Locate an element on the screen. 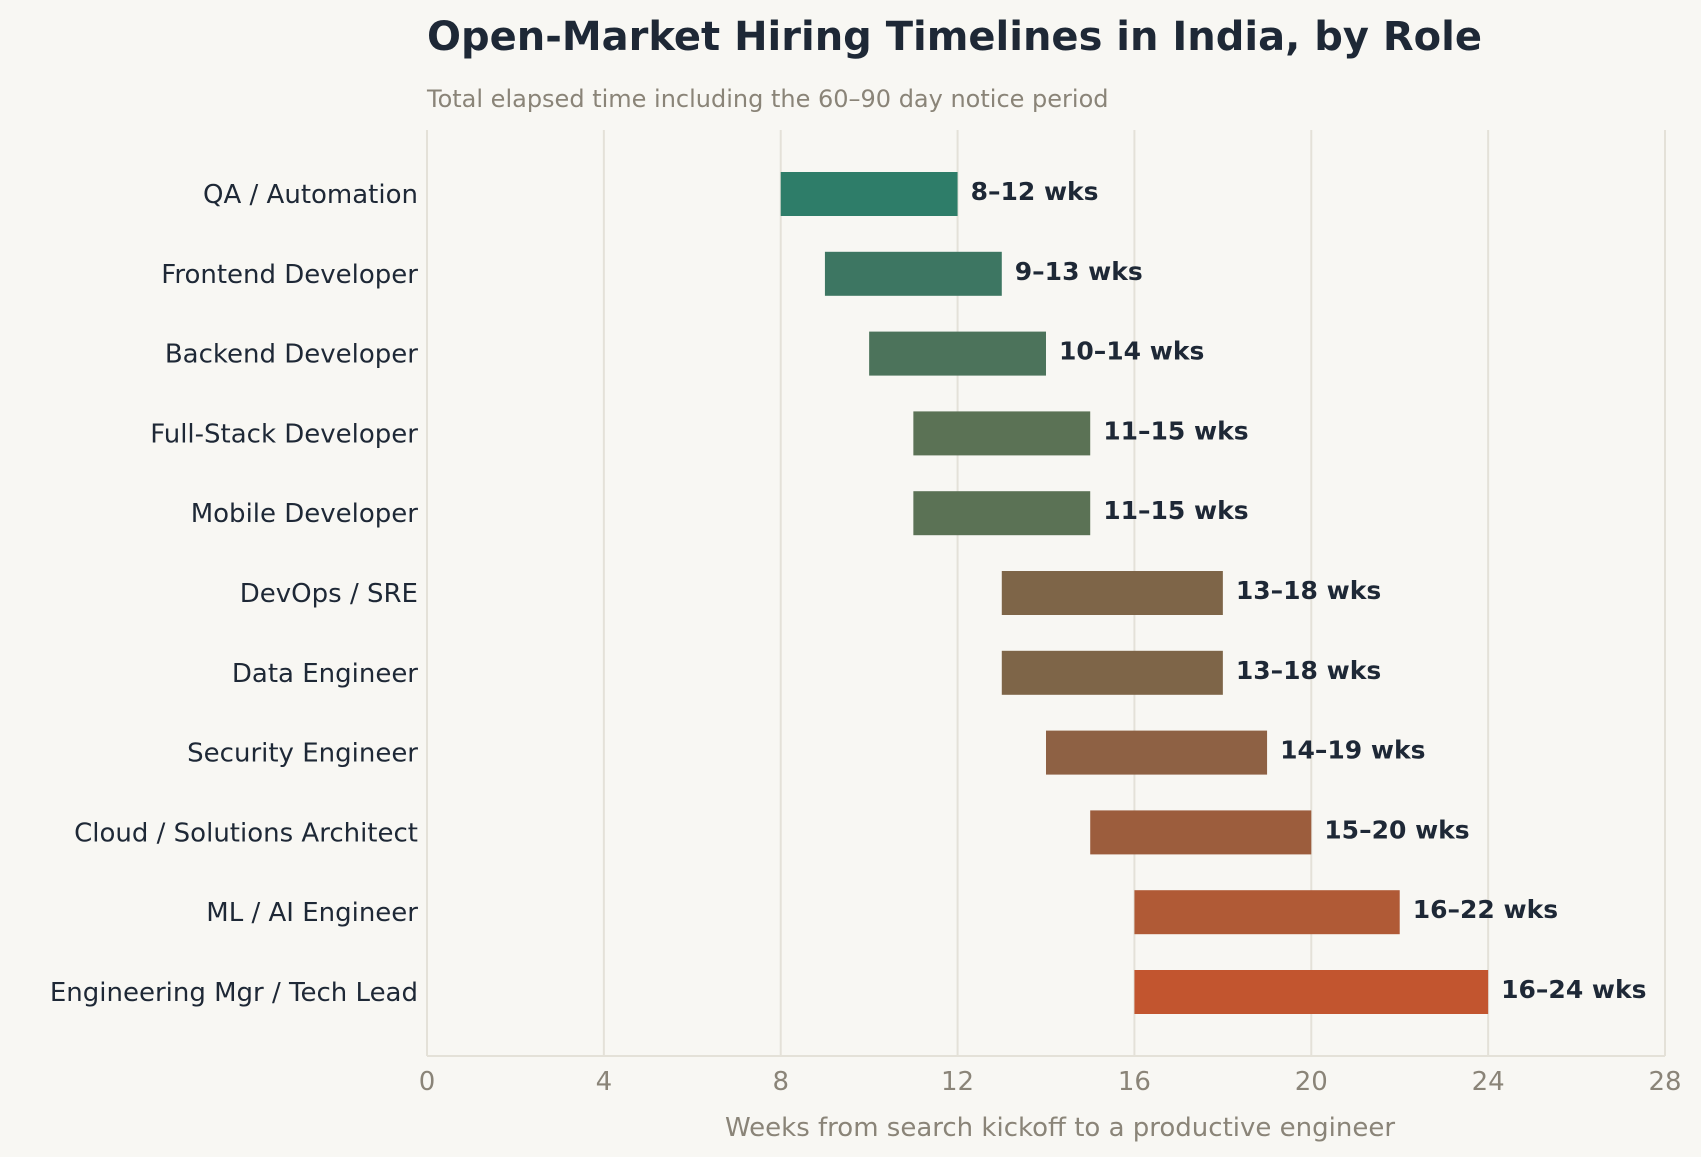  category-label: QA / Automation is located at coordinates (310, 195).